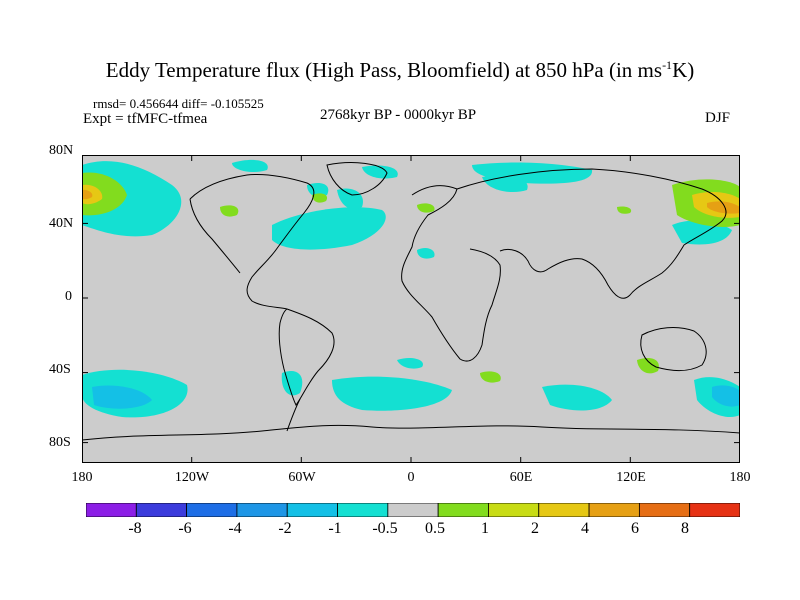 This screenshot has width=800, height=600. What do you see at coordinates (185, 528) in the screenshot?
I see `colorbar-label: -6` at bounding box center [185, 528].